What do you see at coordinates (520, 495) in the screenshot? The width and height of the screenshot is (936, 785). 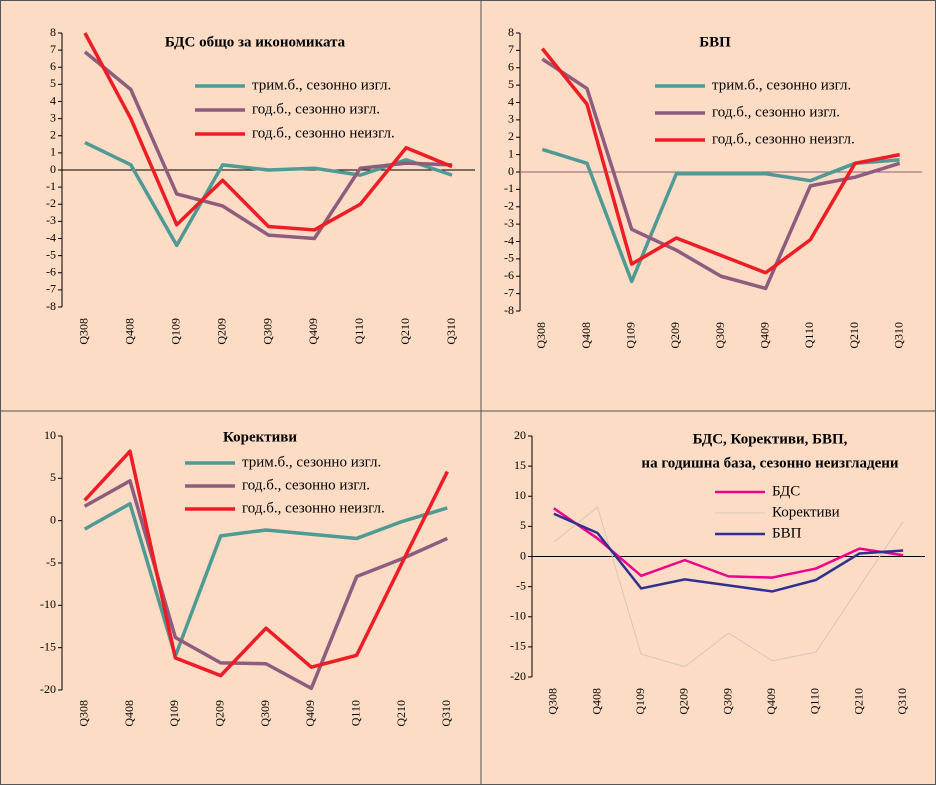 I see `y-tick-label: 10` at bounding box center [520, 495].